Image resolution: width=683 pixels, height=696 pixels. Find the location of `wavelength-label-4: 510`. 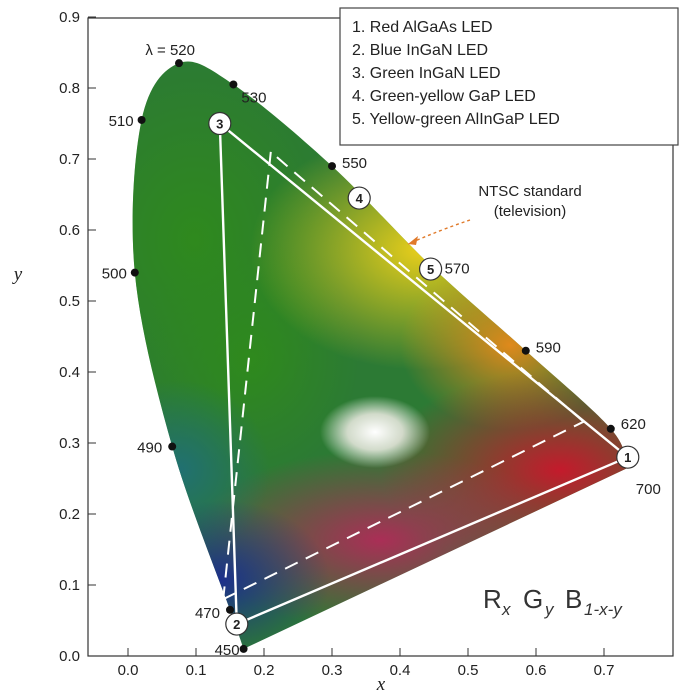

wavelength-label-4: 510 is located at coordinates (121, 121).